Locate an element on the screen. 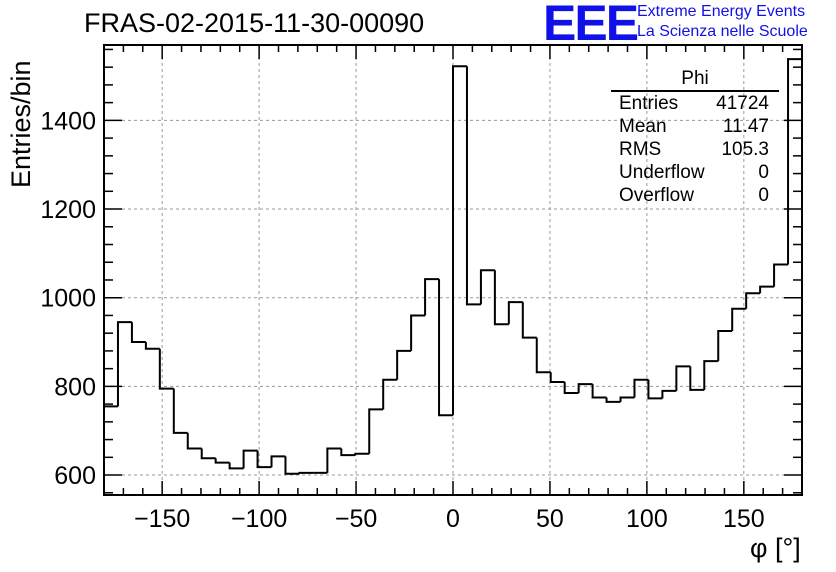 This screenshot has height=572, width=836. stats-row: Entries 41724 is located at coordinates (695, 103).